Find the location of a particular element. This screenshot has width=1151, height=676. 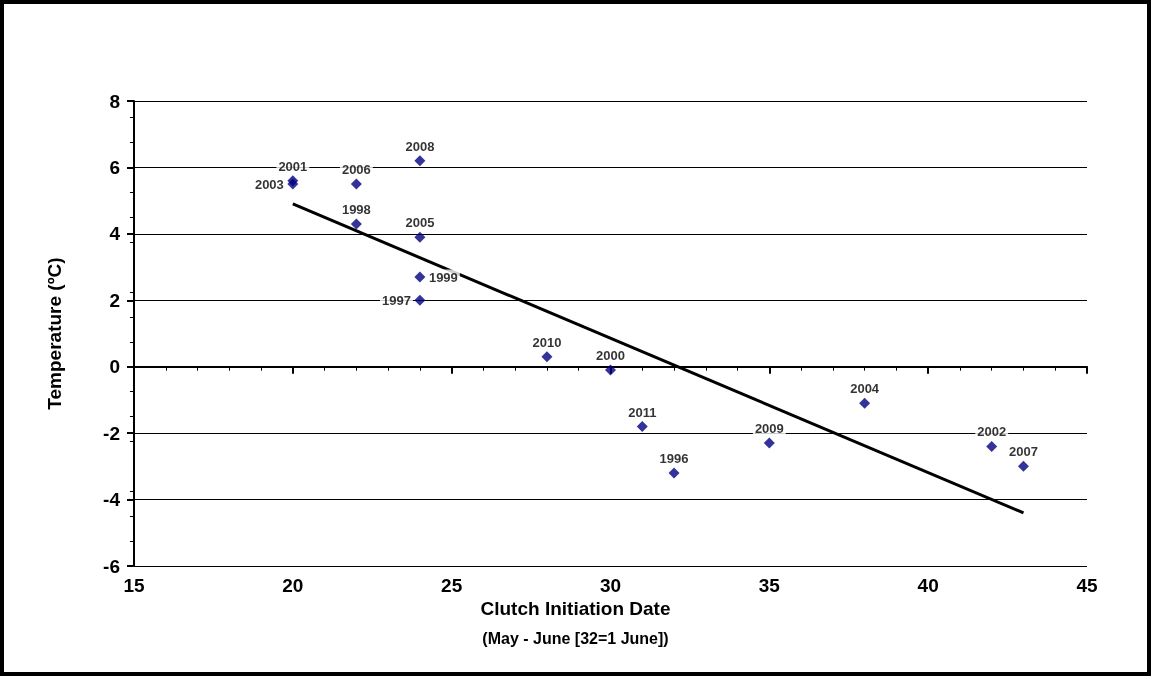

x-tick-label: 45 is located at coordinates (1087, 585).